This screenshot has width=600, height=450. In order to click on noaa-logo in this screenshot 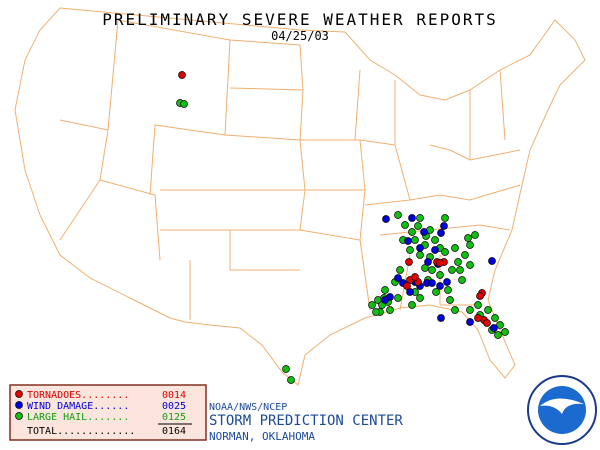, I will do `click(562, 410)`.